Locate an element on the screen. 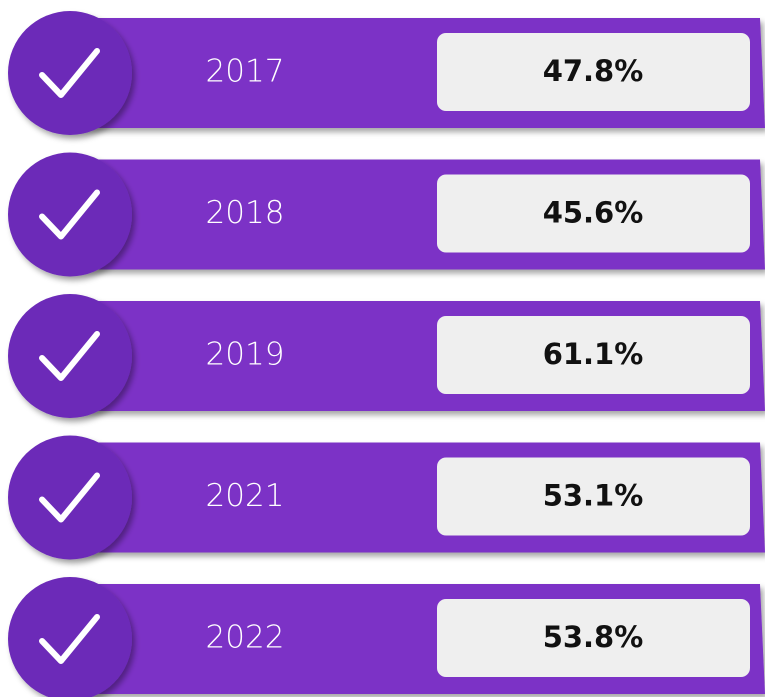  row-year: 2021 is located at coordinates (245, 496).